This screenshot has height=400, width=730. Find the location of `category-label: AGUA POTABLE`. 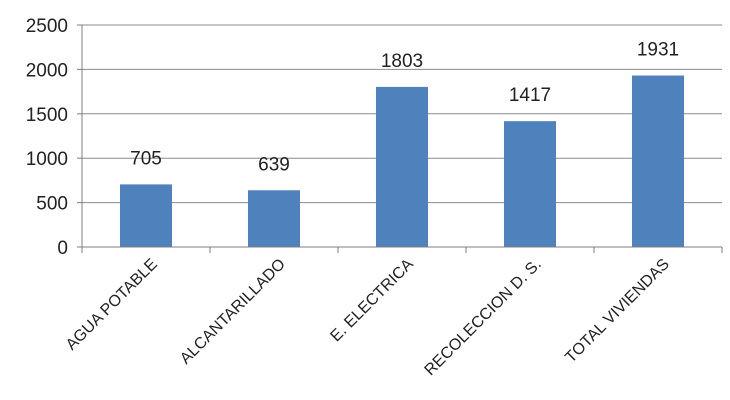

category-label: AGUA POTABLE is located at coordinates (112, 305).